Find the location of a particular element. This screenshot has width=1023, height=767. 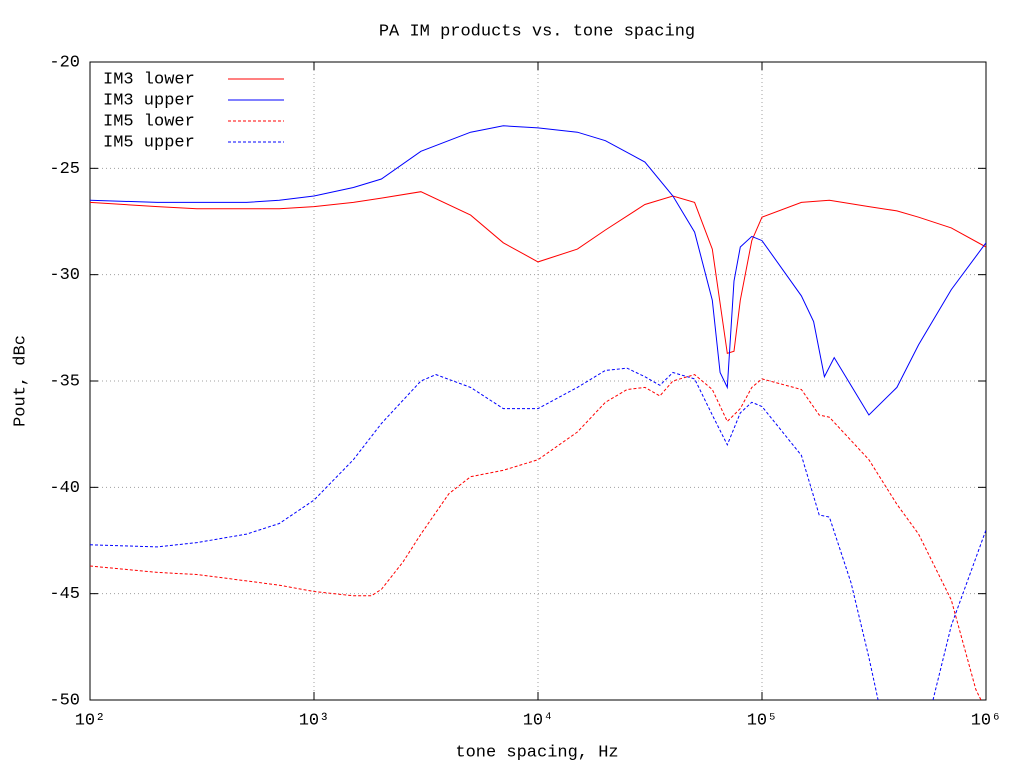

x-tick-label: 10⁶ is located at coordinates (986, 720).